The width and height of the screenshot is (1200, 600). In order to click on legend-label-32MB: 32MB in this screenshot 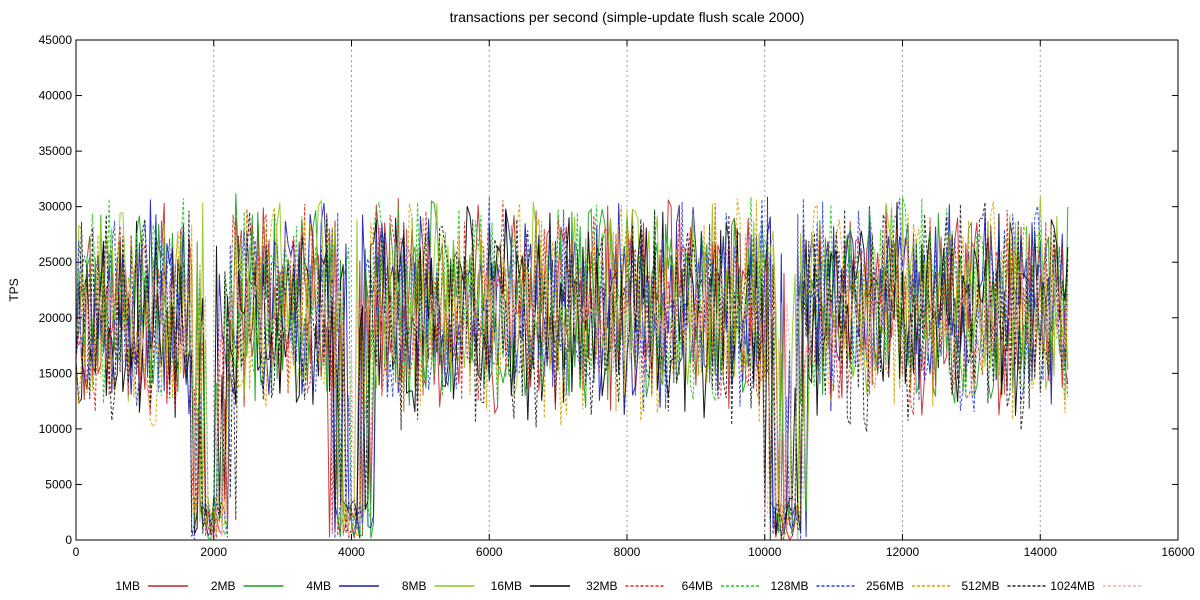, I will do `click(601, 586)`.